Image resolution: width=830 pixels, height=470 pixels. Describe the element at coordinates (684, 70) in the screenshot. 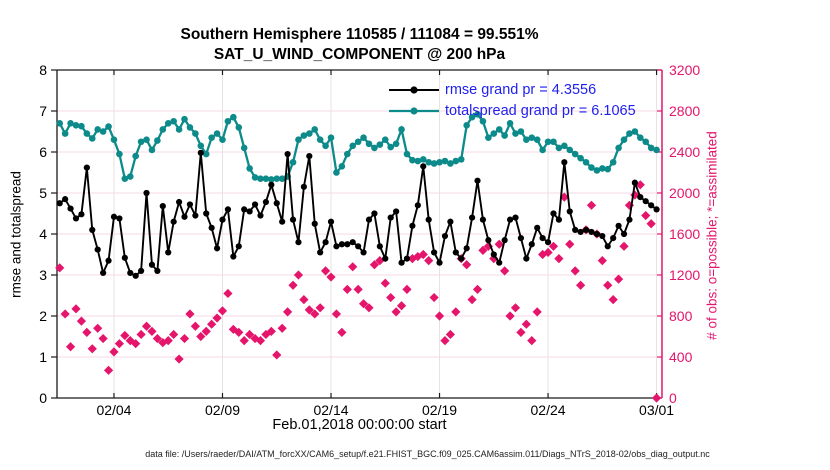

I see `right-y-tick-label: 3200` at that location.